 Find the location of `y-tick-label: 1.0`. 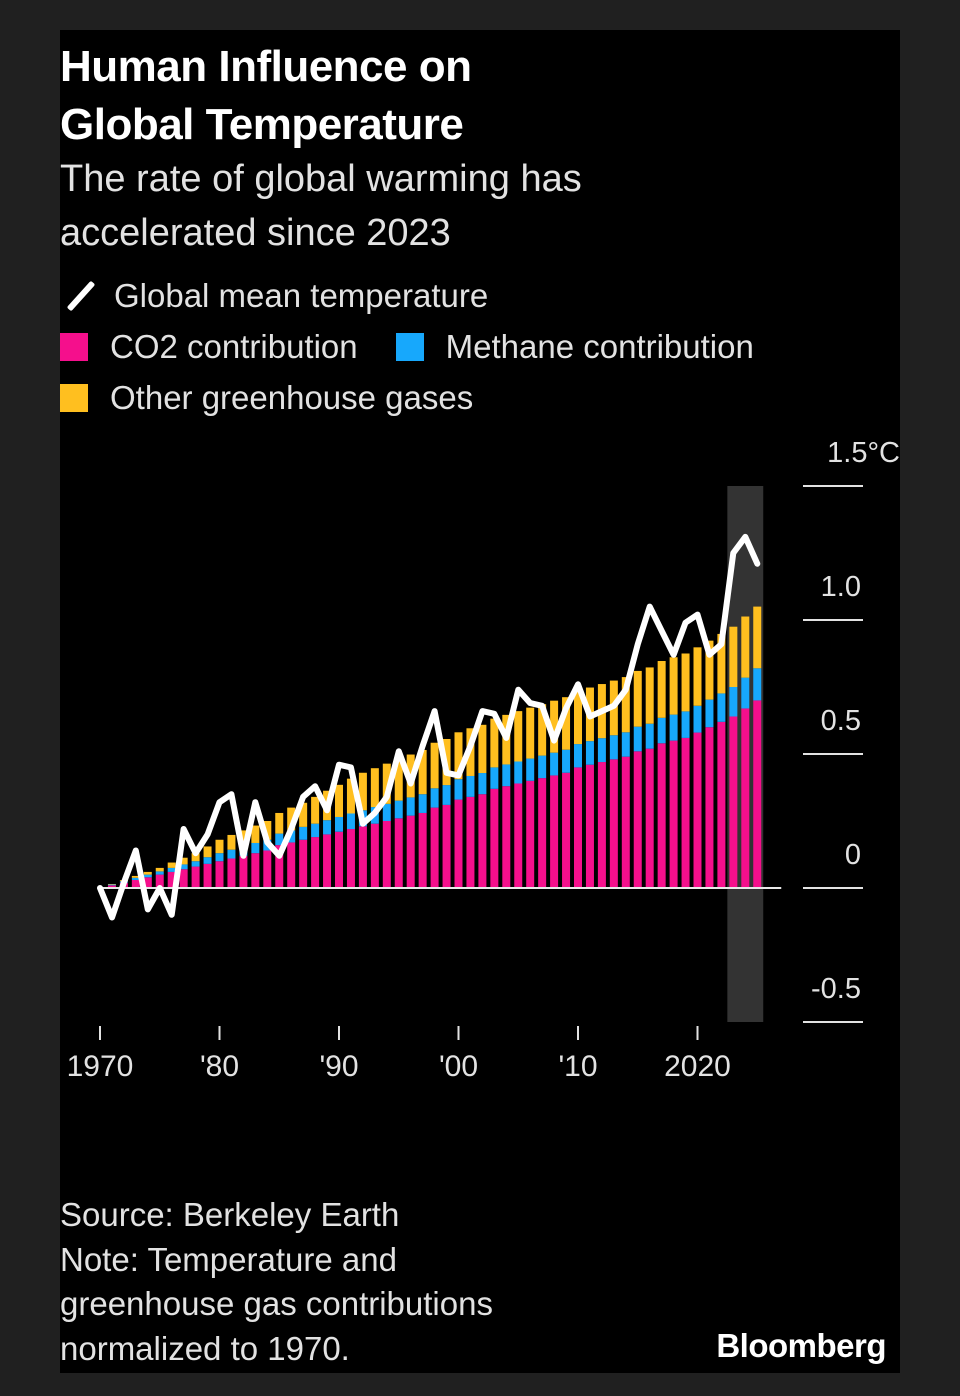

y-tick-label: 1.0 is located at coordinates (841, 587).